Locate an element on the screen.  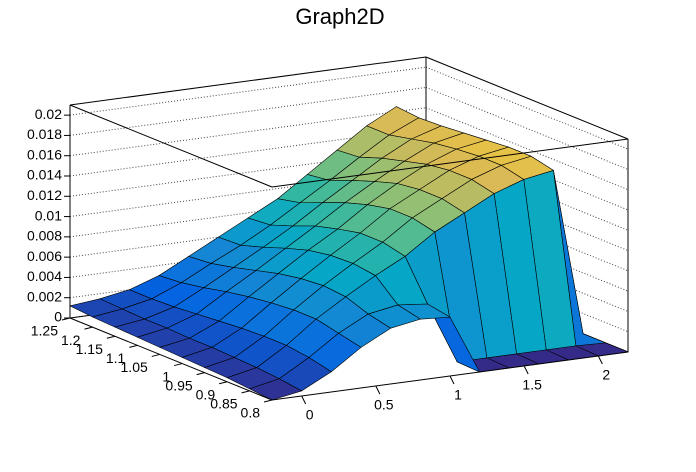
z-tick-label: 0.02 is located at coordinates (48, 114).